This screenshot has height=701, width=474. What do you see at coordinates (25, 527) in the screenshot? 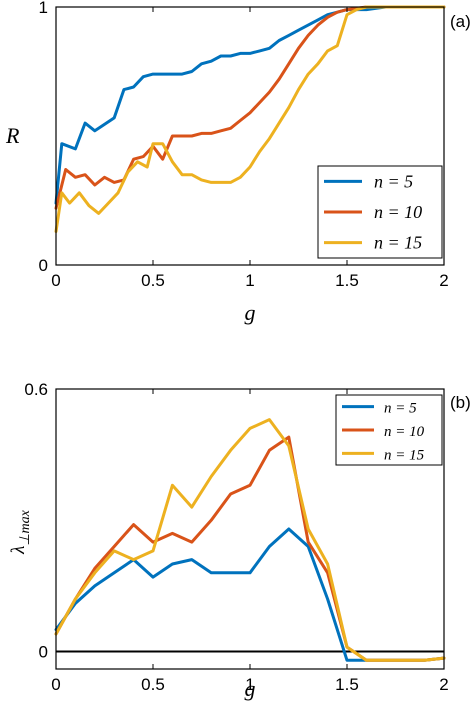
I see `y-axis-label-sub: ⊥max` at bounding box center [25, 527].